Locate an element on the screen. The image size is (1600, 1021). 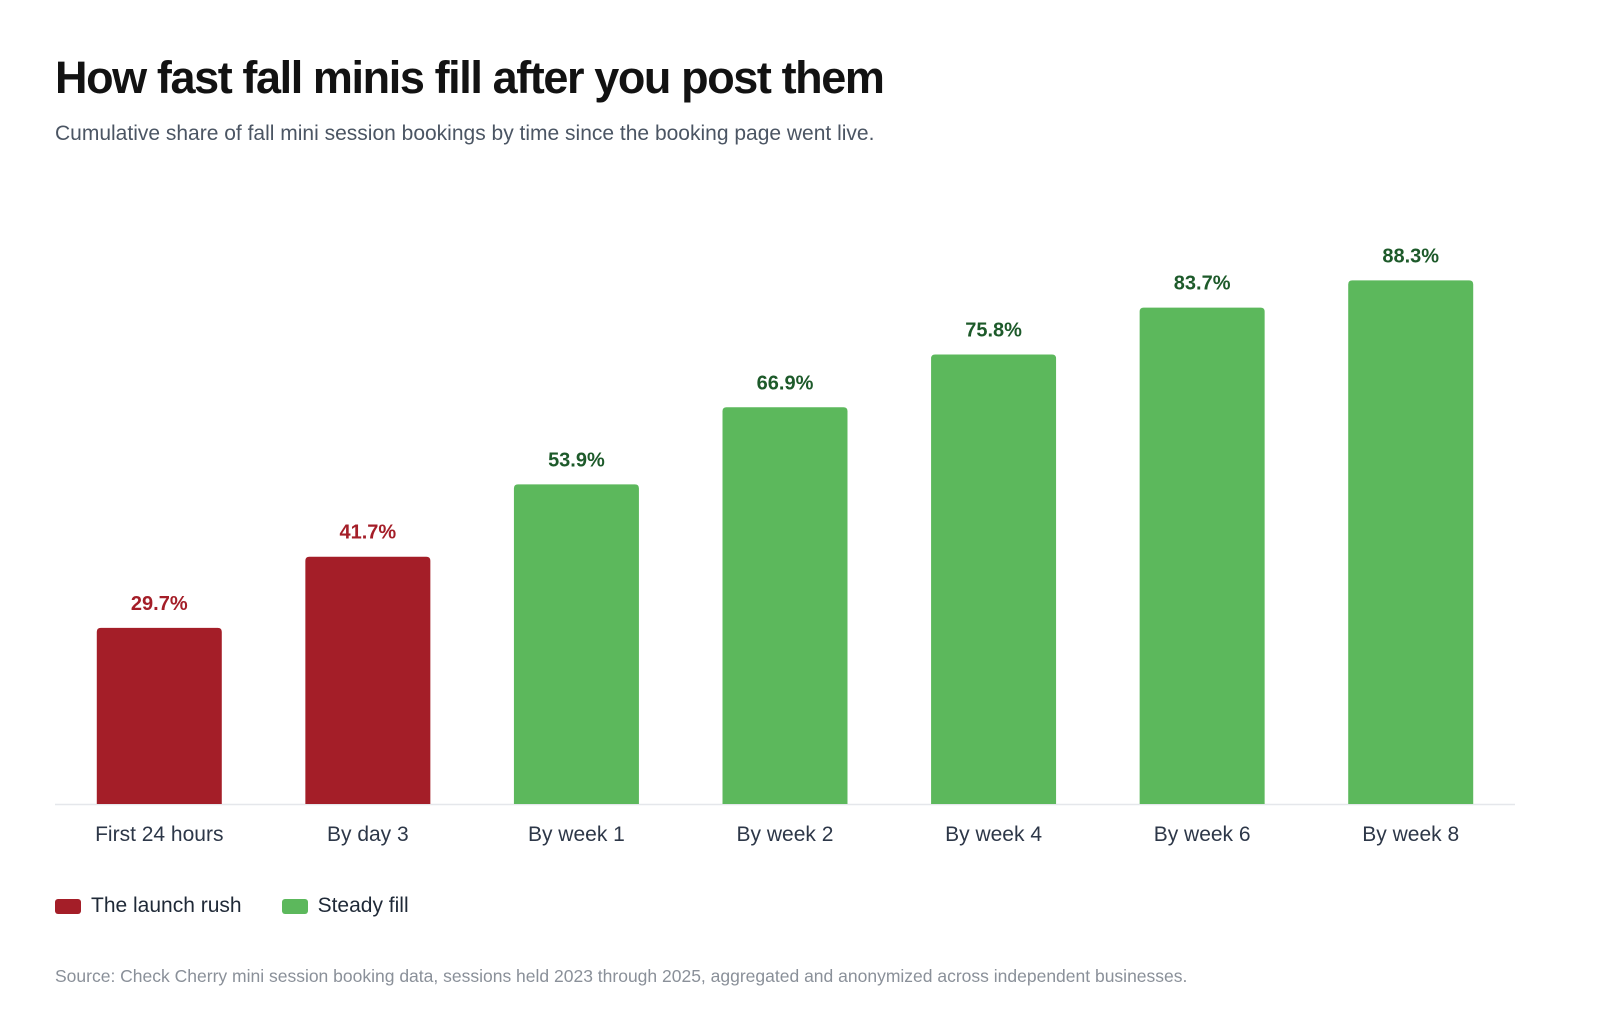
x-tick-label: By week 4 is located at coordinates (993, 834).